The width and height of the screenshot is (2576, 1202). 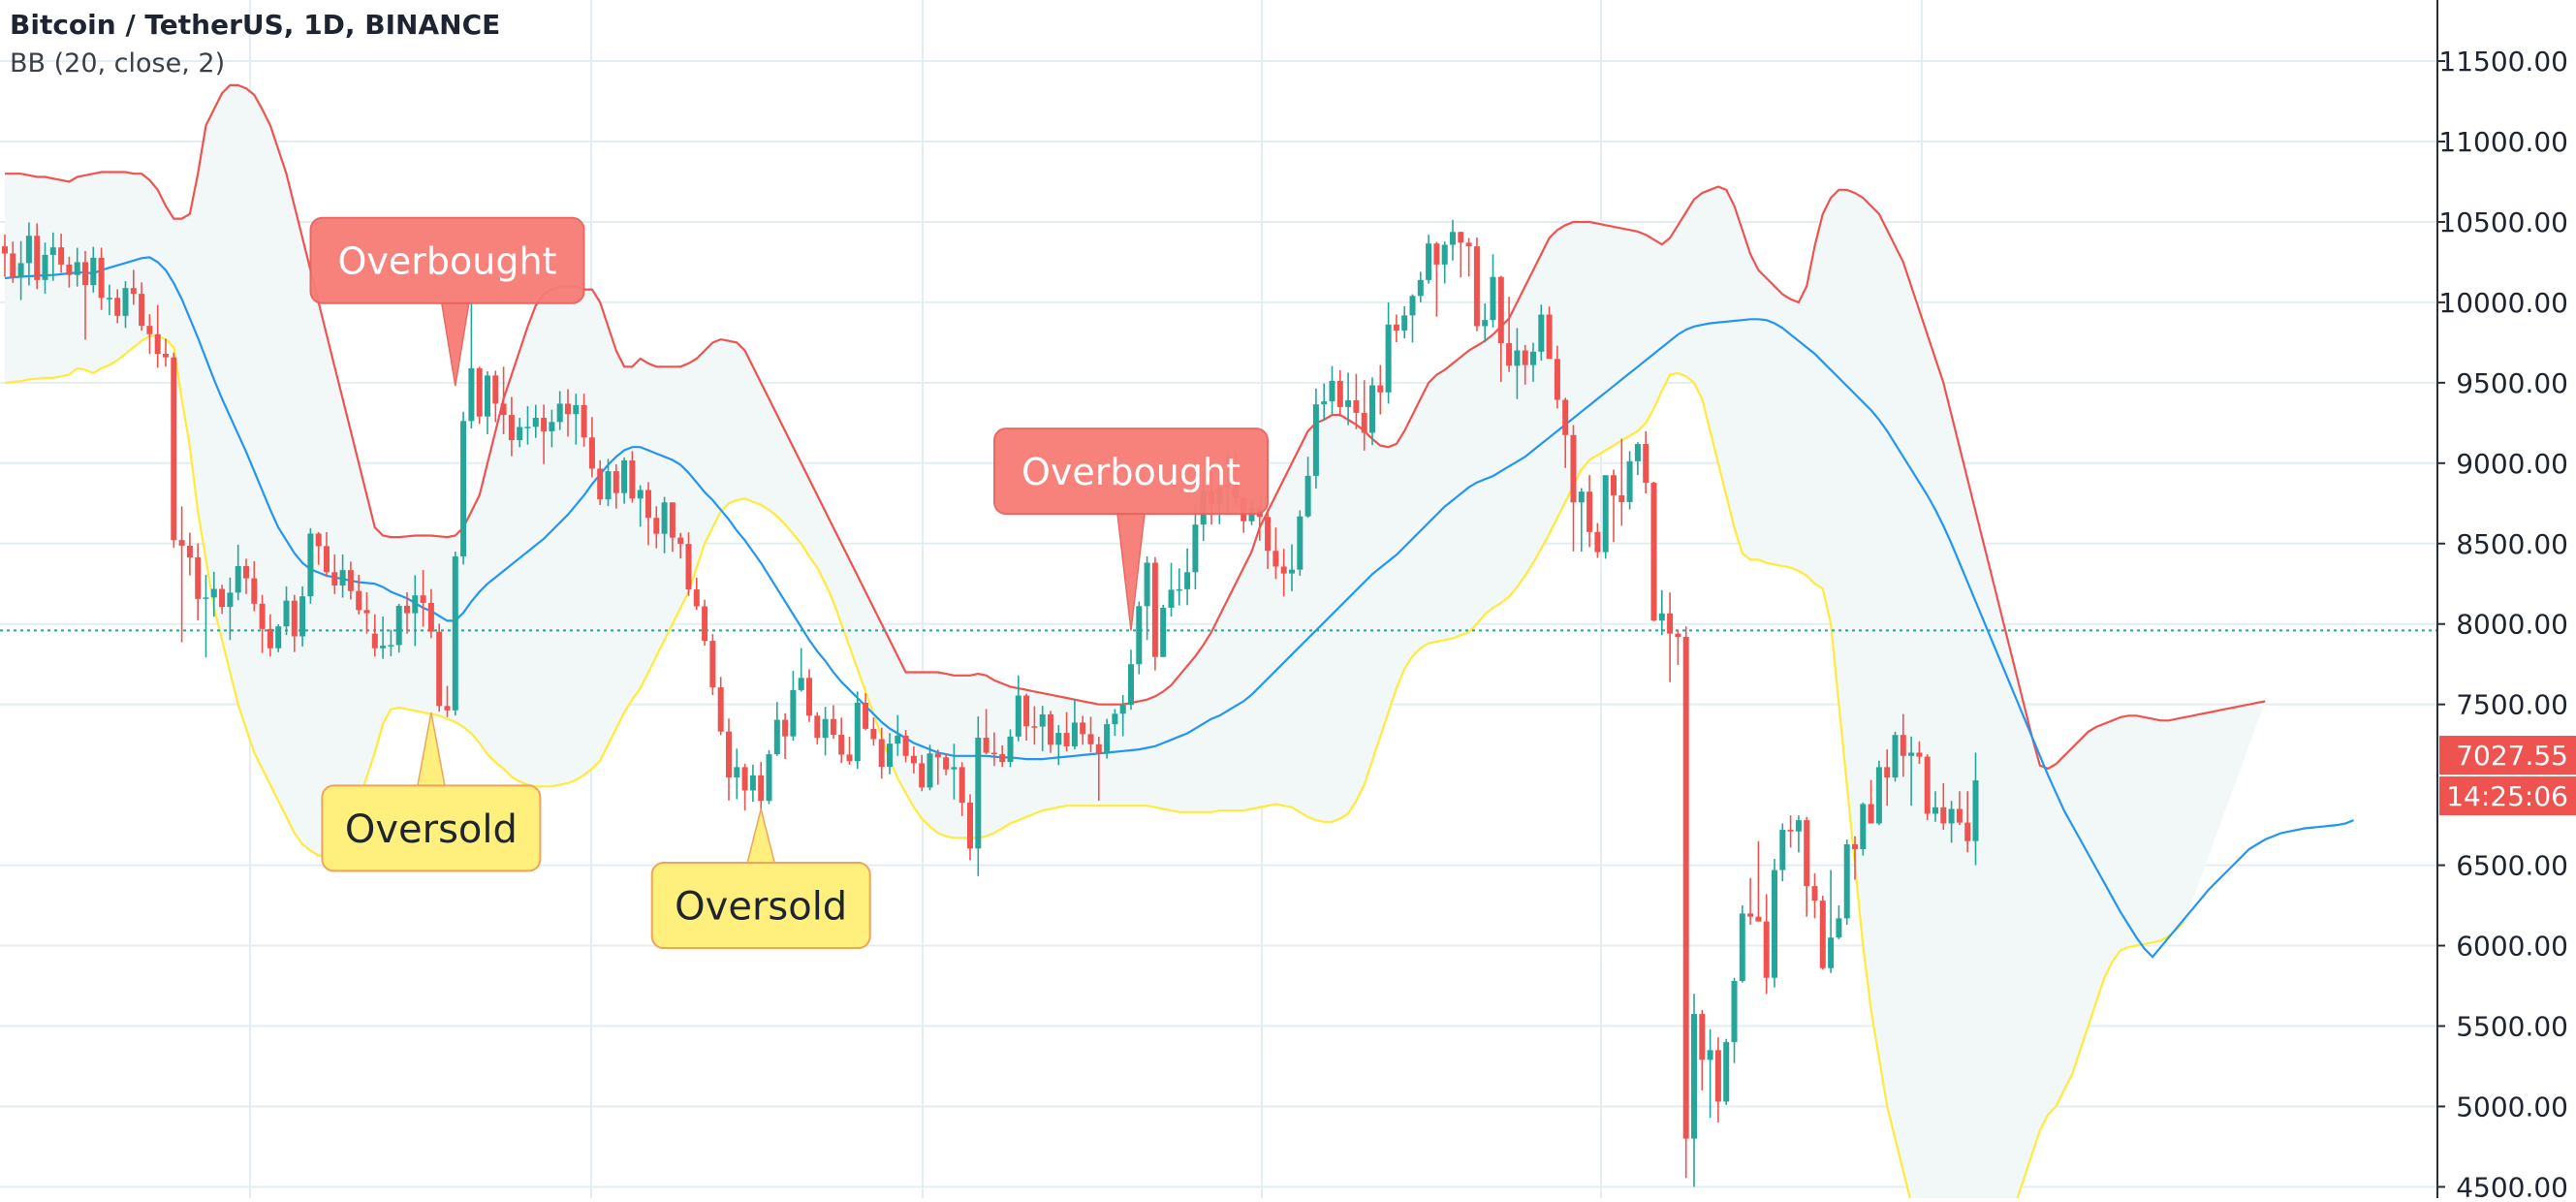 I want to click on overbought-callout: Overbought, so click(x=447, y=301).